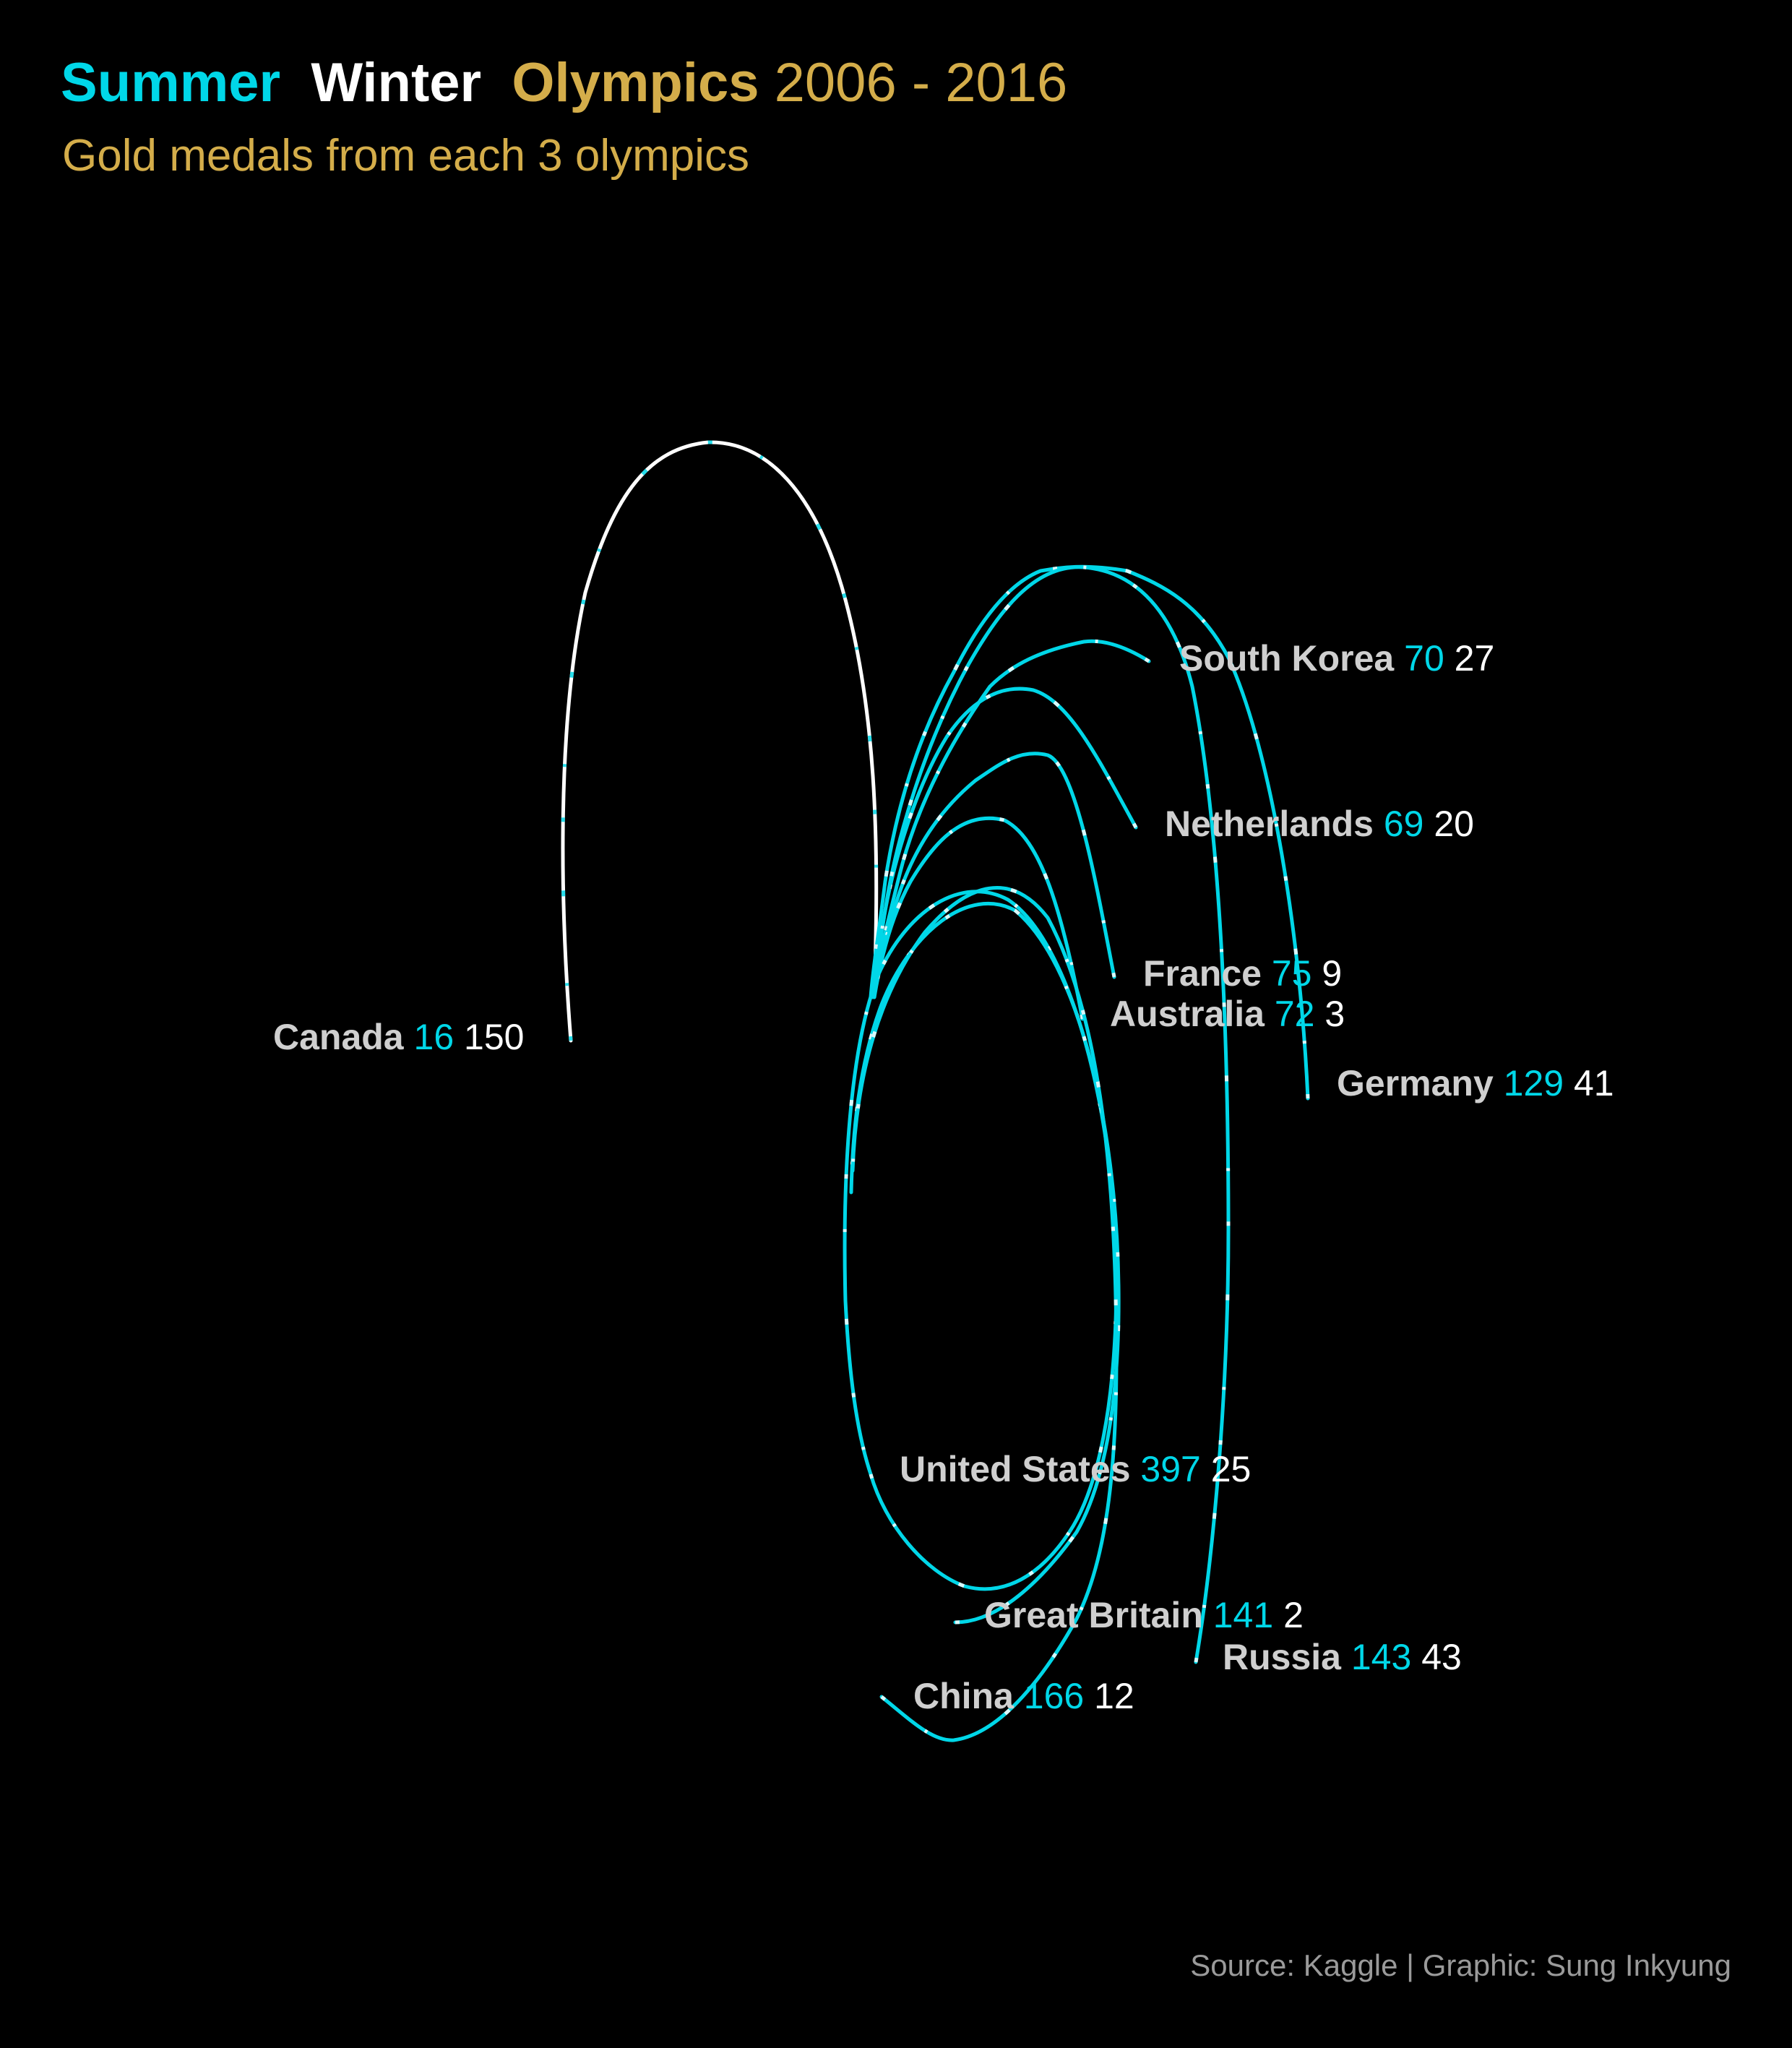 Image resolution: width=1792 pixels, height=2048 pixels. I want to click on label-summer-value: 75, so click(1297, 973).